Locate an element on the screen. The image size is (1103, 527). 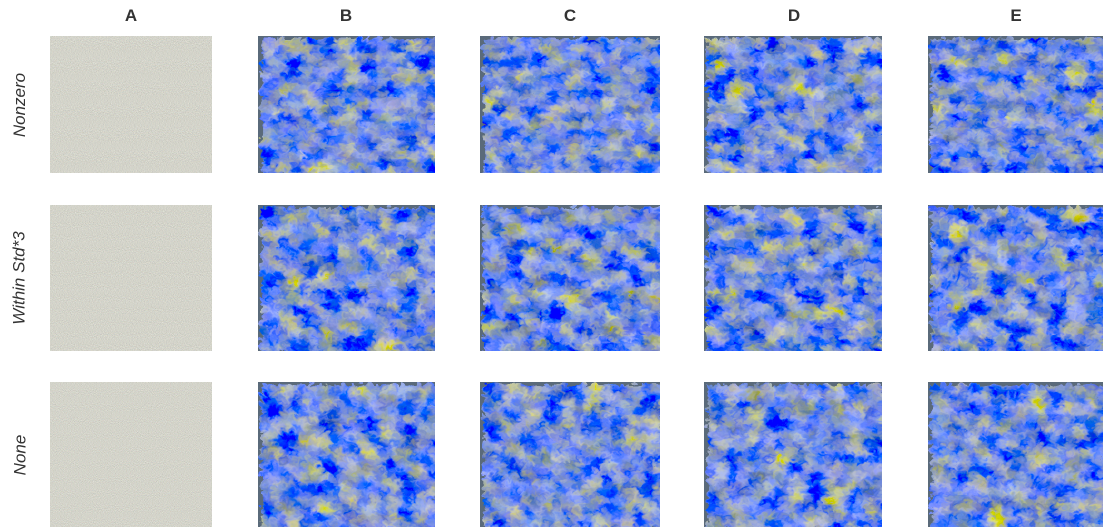
tile-nonzero-b is located at coordinates (346, 104).